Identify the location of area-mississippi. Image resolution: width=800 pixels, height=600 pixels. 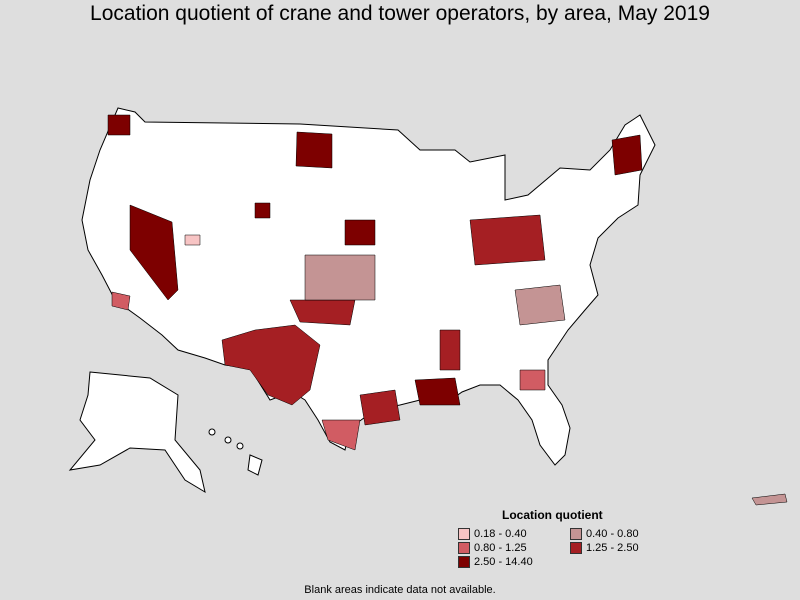
(450, 350).